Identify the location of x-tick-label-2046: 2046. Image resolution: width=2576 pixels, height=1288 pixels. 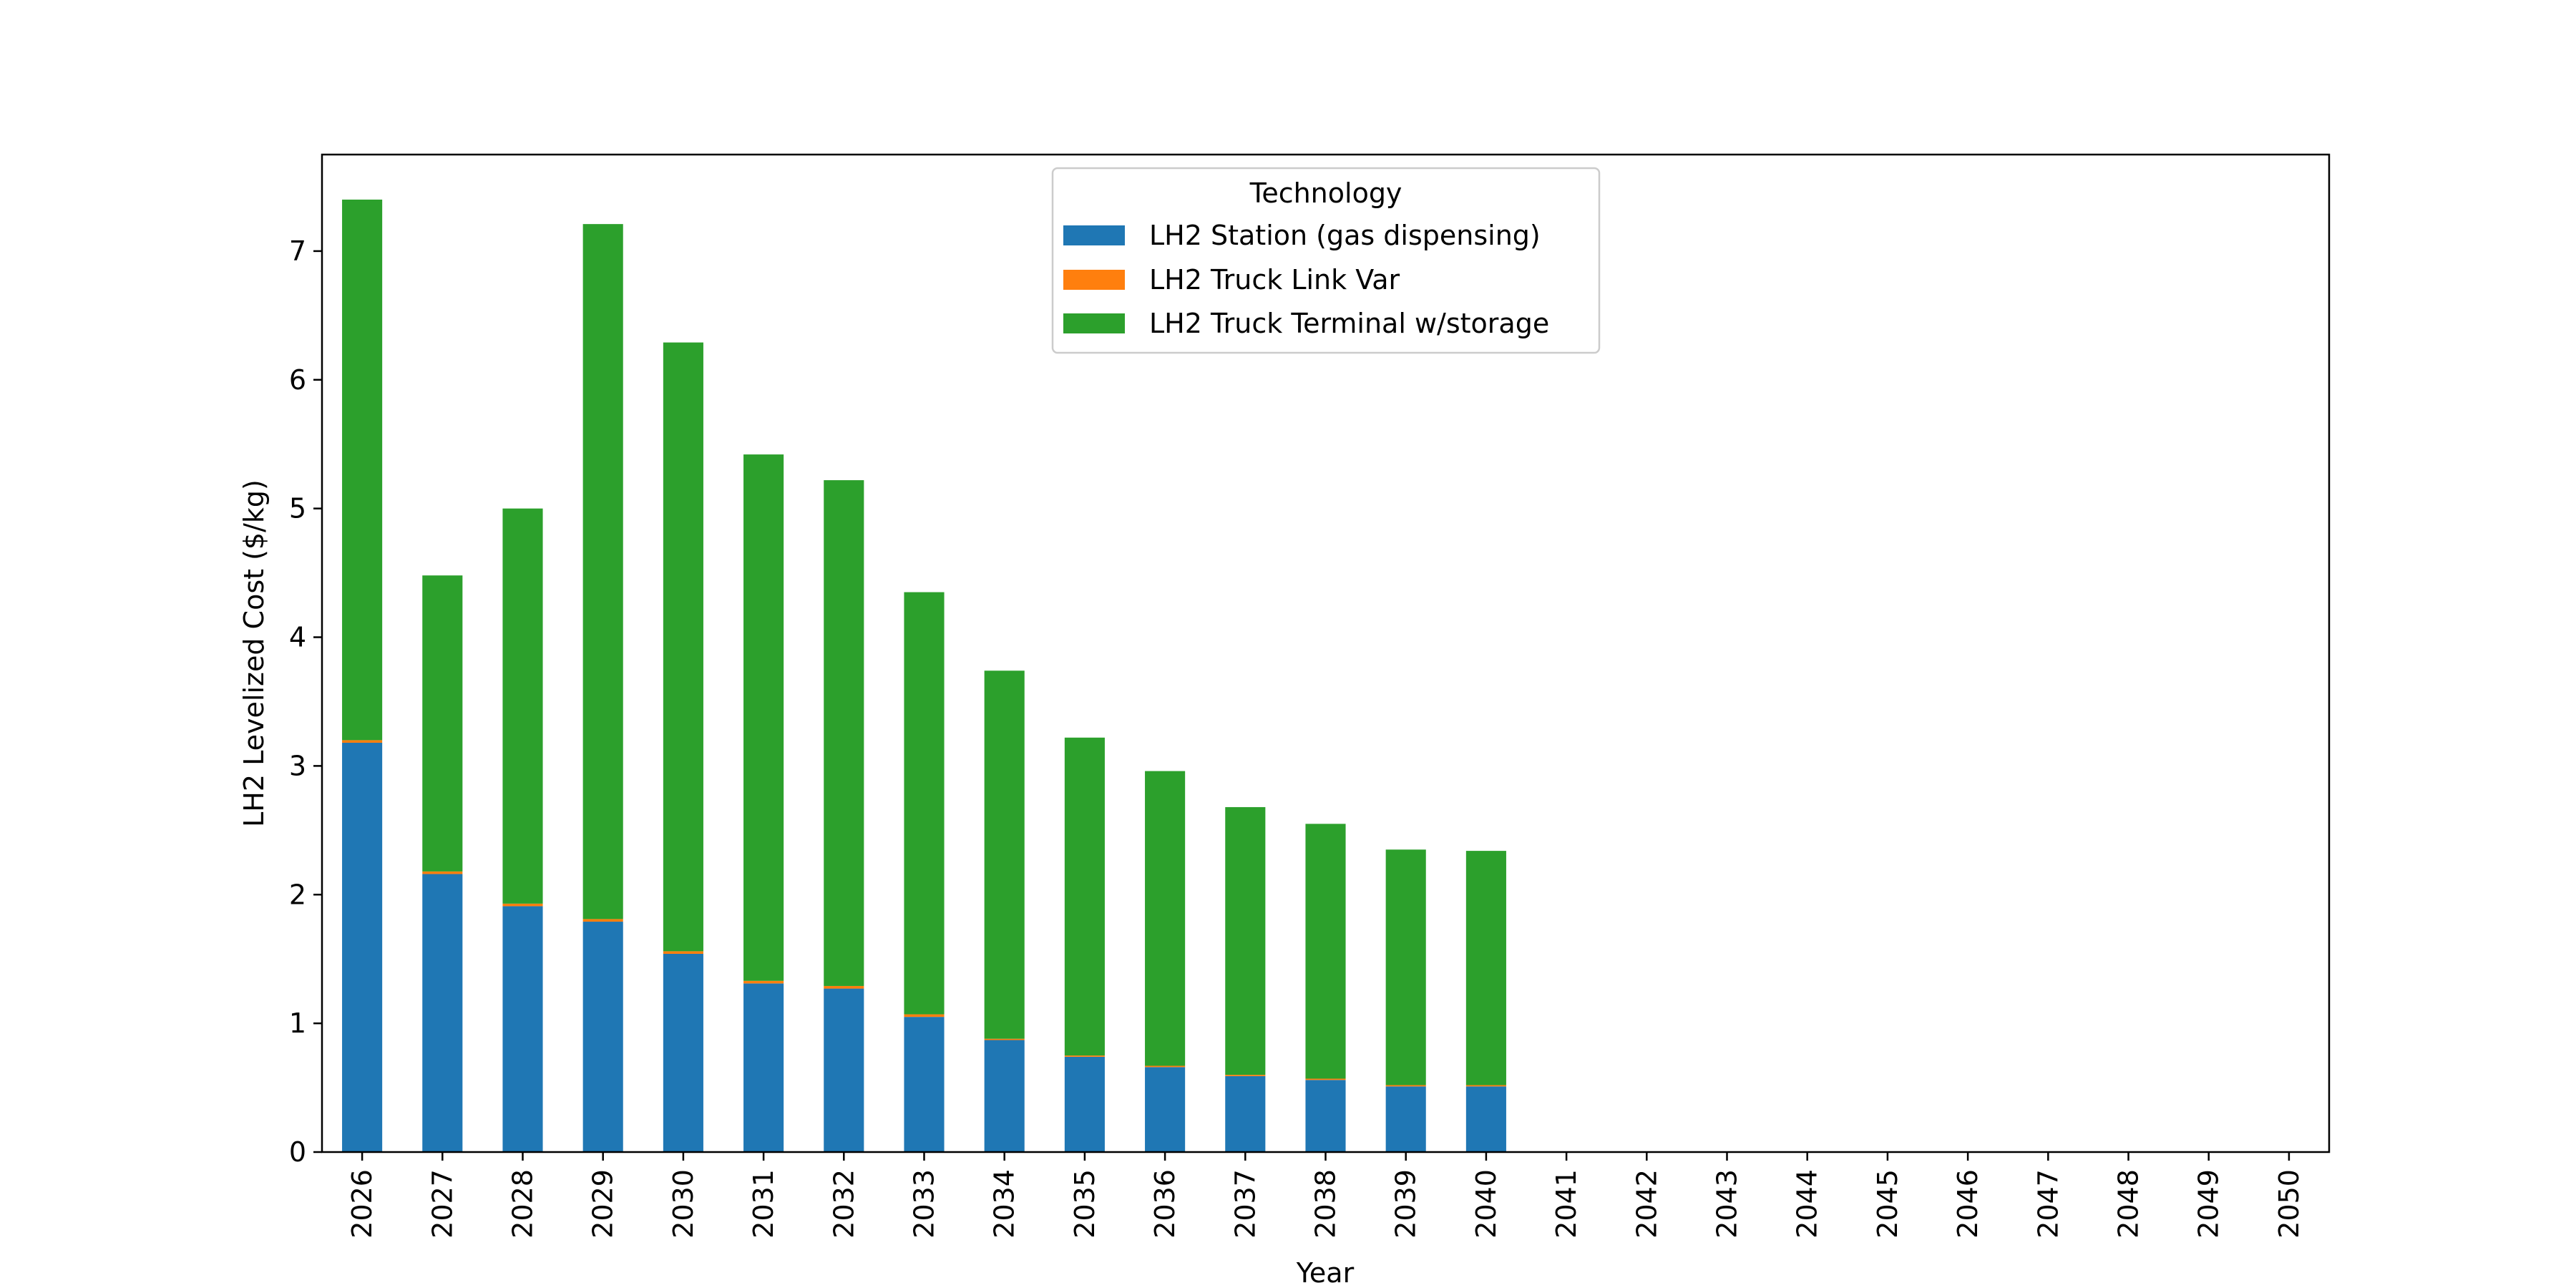
(1968, 1204).